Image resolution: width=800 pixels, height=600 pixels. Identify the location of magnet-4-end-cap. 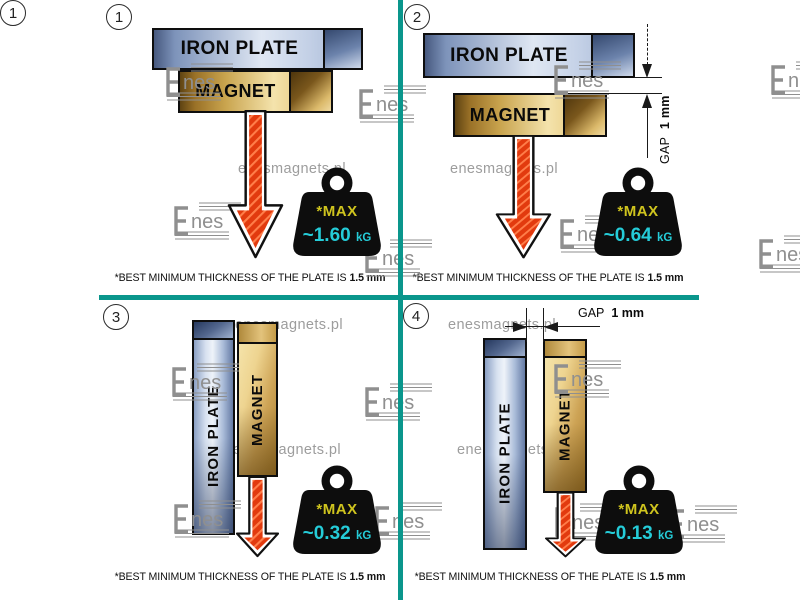
(565, 349).